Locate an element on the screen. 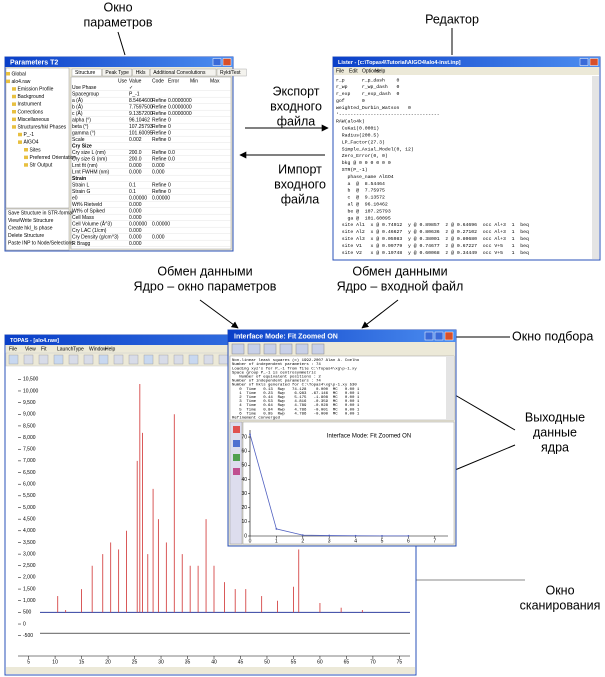 The width and height of the screenshot is (605, 677). tree-item: AlGO4 is located at coordinates (31, 143).